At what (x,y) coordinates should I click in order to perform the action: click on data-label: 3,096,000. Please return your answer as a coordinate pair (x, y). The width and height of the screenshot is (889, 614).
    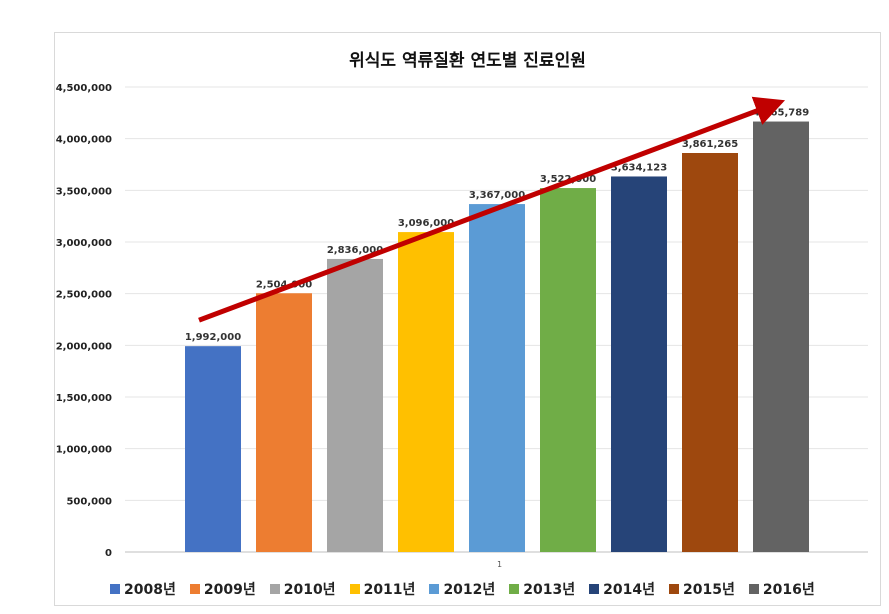
    Looking at the image, I should click on (426, 223).